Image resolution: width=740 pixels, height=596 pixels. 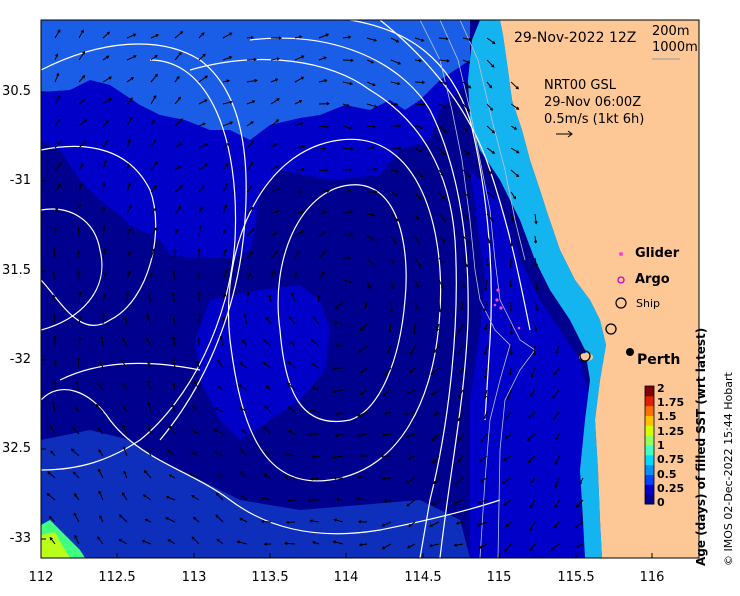 What do you see at coordinates (16, 91) in the screenshot?
I see `y-tick-30.5: 30.5` at bounding box center [16, 91].